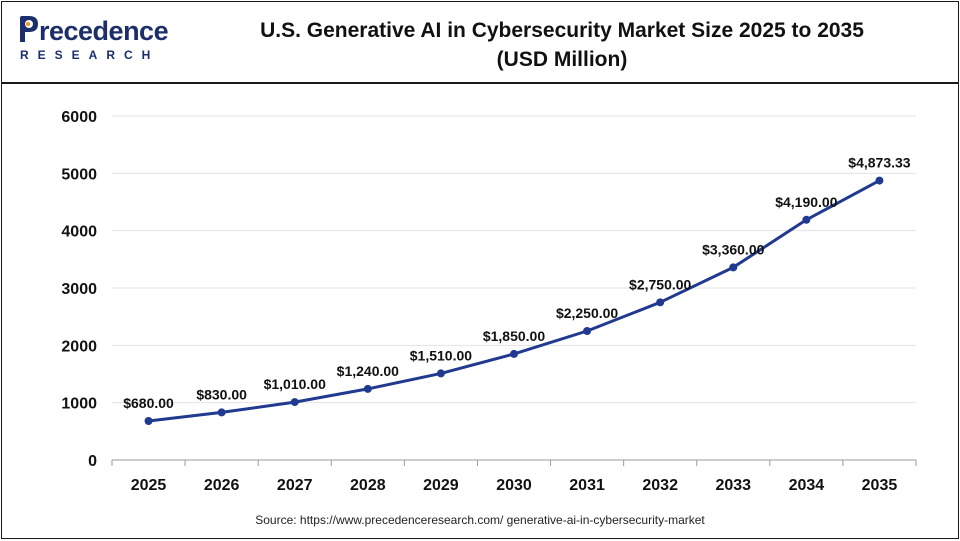  What do you see at coordinates (222, 485) in the screenshot?
I see `x-tick-label: 2026` at bounding box center [222, 485].